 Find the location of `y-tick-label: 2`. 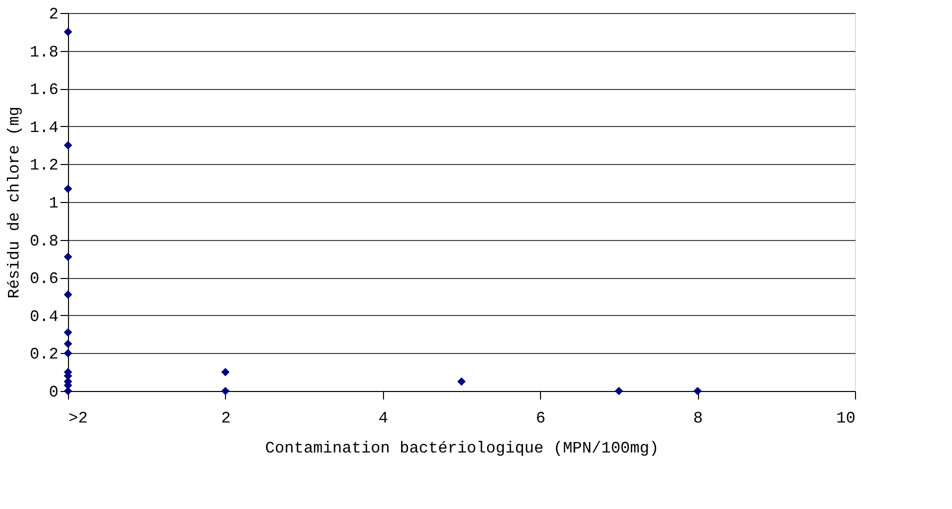

y-tick-label: 2 is located at coordinates (53, 15).